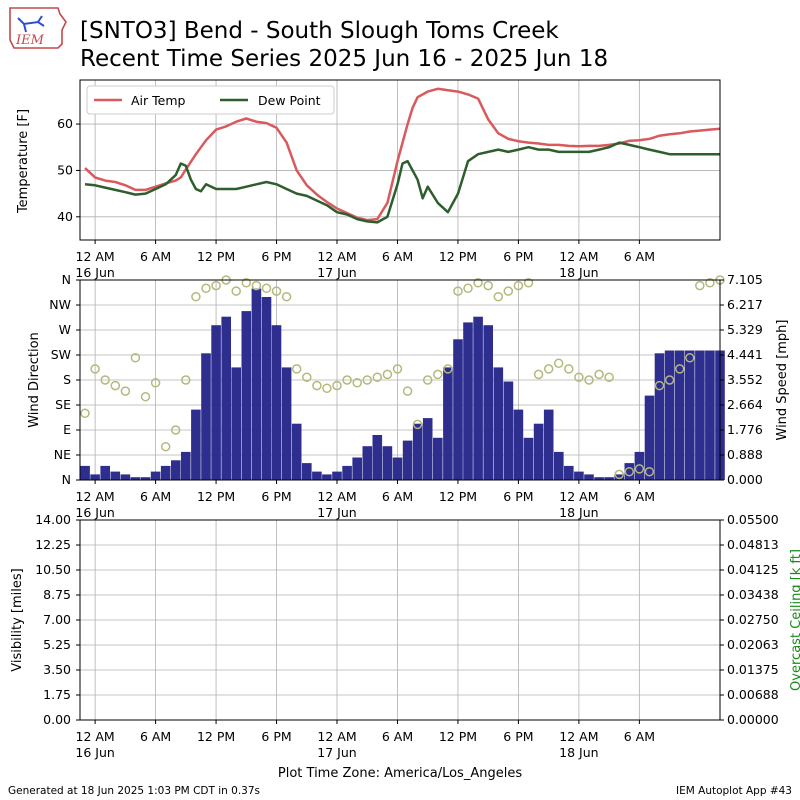  Describe the element at coordinates (753, 719) in the screenshot. I see `ceiling-tick-label: 0.00000` at that location.